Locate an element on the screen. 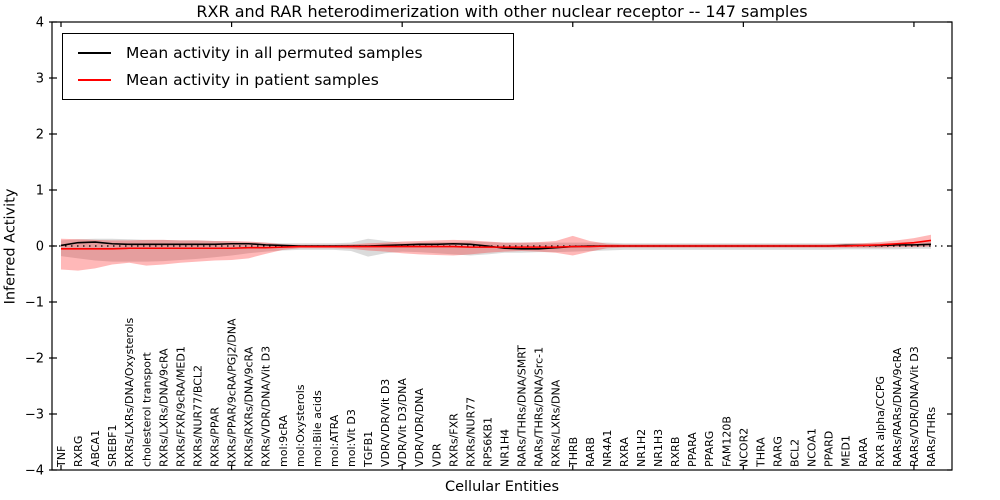  x-category-label: VDR/VDR/Vit D3 is located at coordinates (385, 423).